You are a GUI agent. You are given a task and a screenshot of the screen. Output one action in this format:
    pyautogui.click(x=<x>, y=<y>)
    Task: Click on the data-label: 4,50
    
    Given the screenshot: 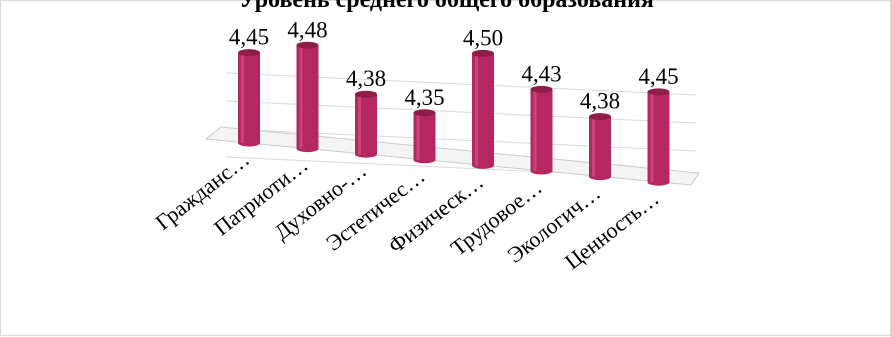 What is the action you would take?
    pyautogui.click(x=483, y=37)
    